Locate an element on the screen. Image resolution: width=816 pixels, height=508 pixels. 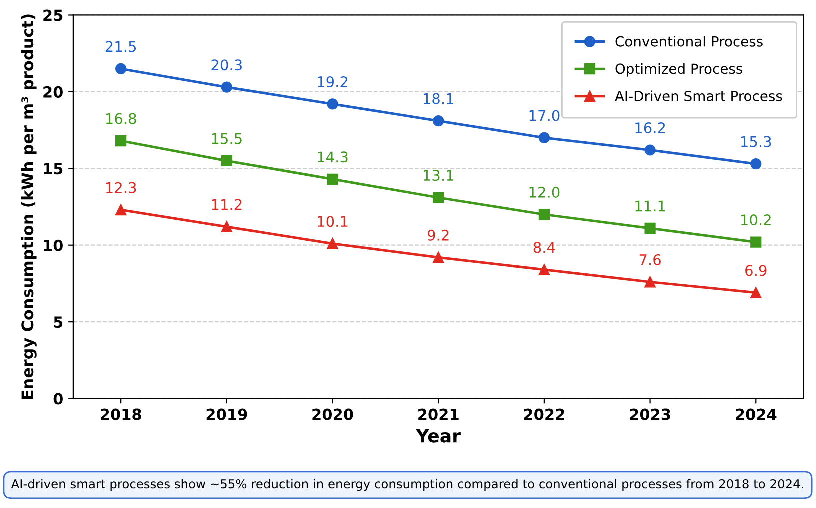
x-tick-label: 2018 is located at coordinates (121, 414).